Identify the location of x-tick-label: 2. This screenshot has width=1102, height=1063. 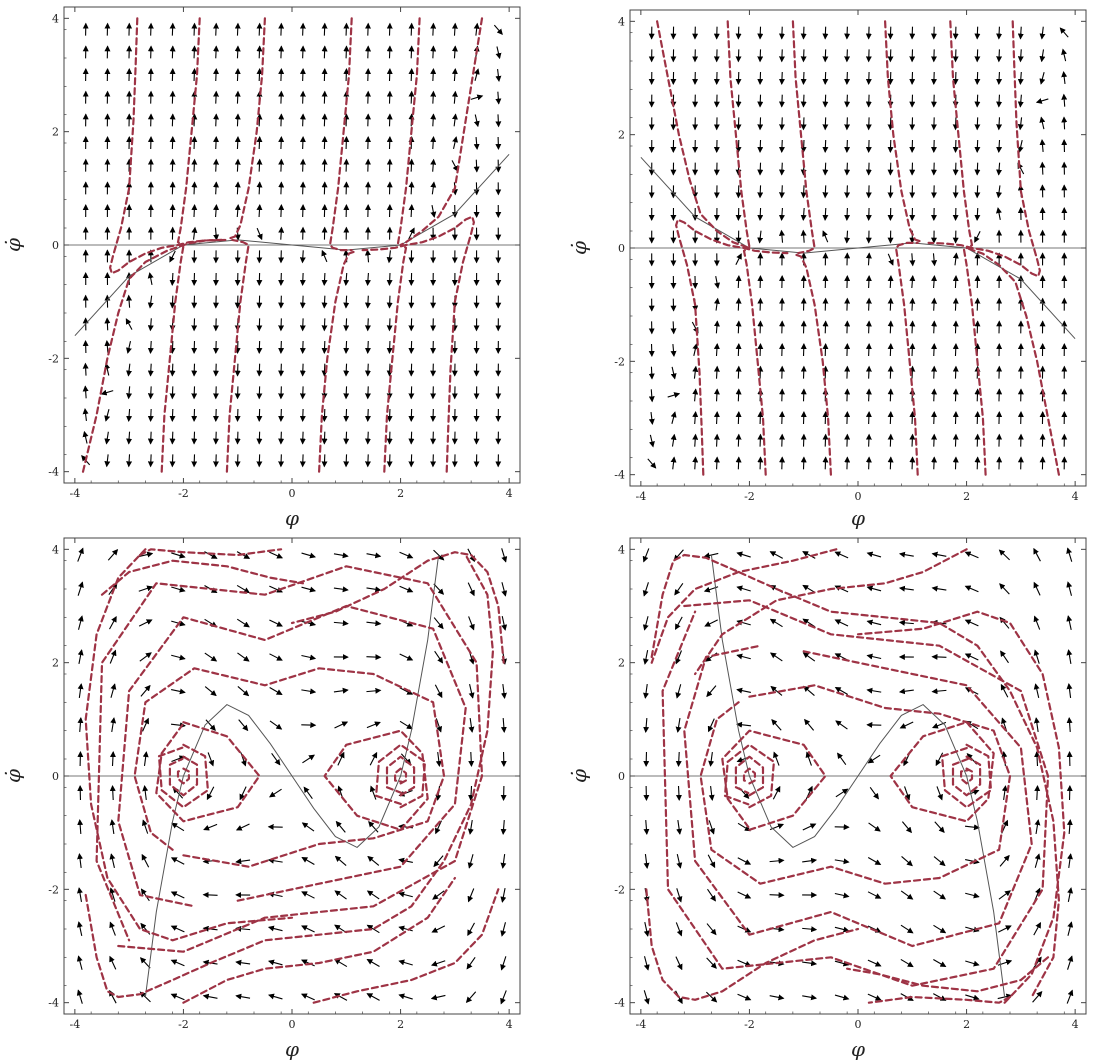
(966, 496).